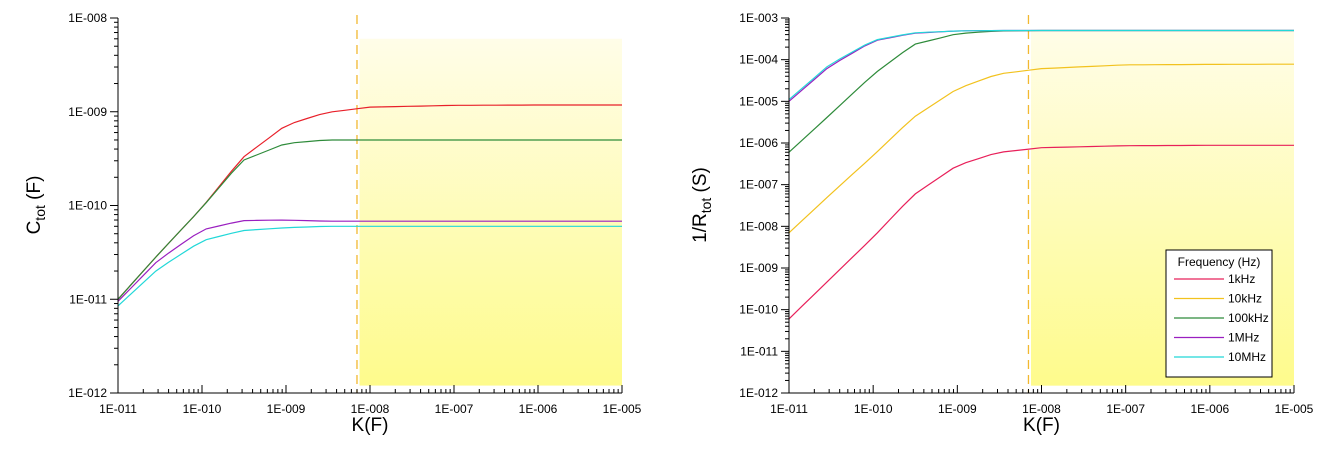  What do you see at coordinates (286, 409) in the screenshot?
I see `chart-0-x-tick-label: 1E-009` at bounding box center [286, 409].